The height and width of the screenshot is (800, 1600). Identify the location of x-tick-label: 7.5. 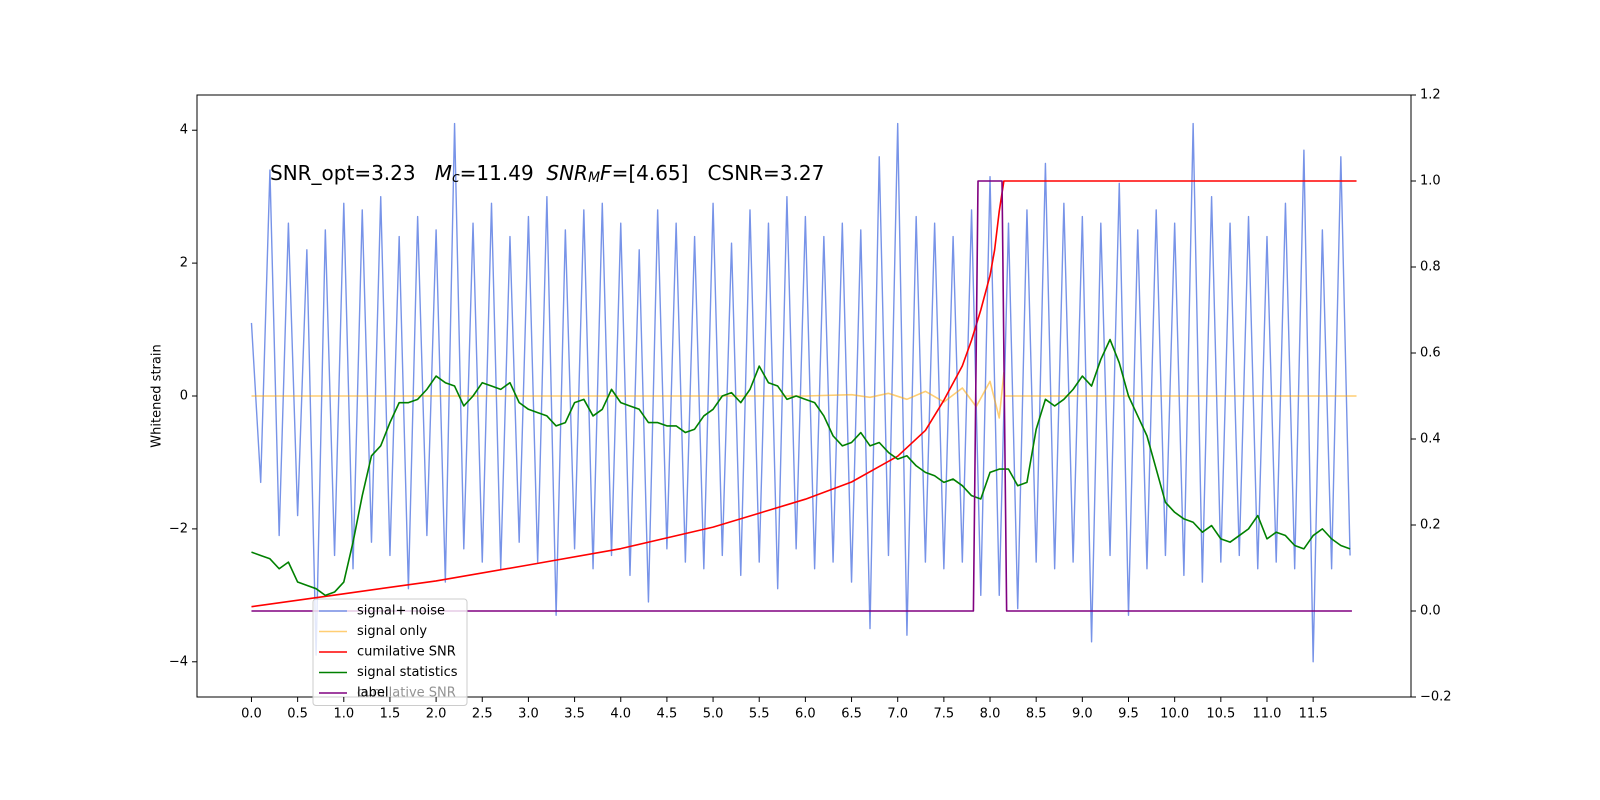
(944, 714).